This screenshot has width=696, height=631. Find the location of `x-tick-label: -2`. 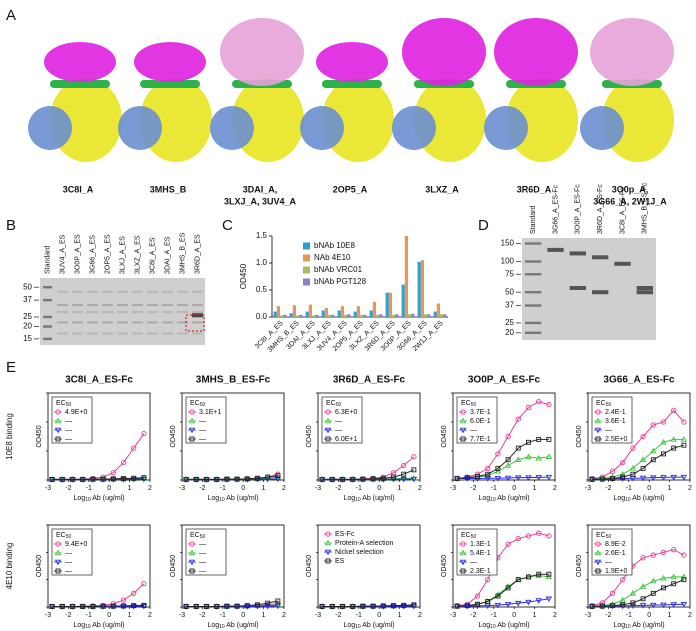

x-tick-label: -2 is located at coordinates (68, 615).